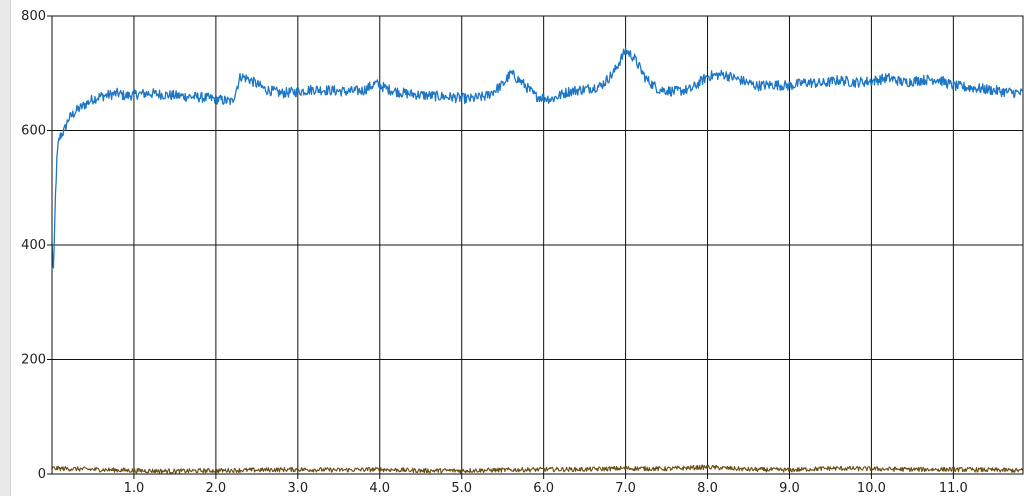 The width and height of the screenshot is (1033, 496). Describe the element at coordinates (789, 488) in the screenshot. I see `x-tick-label: 9.0` at that location.